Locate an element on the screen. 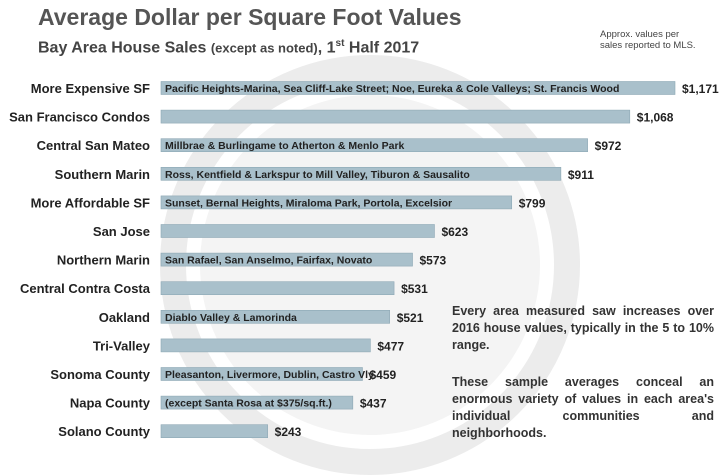 The height and width of the screenshot is (475, 728). value-label: $521 is located at coordinates (410, 318).